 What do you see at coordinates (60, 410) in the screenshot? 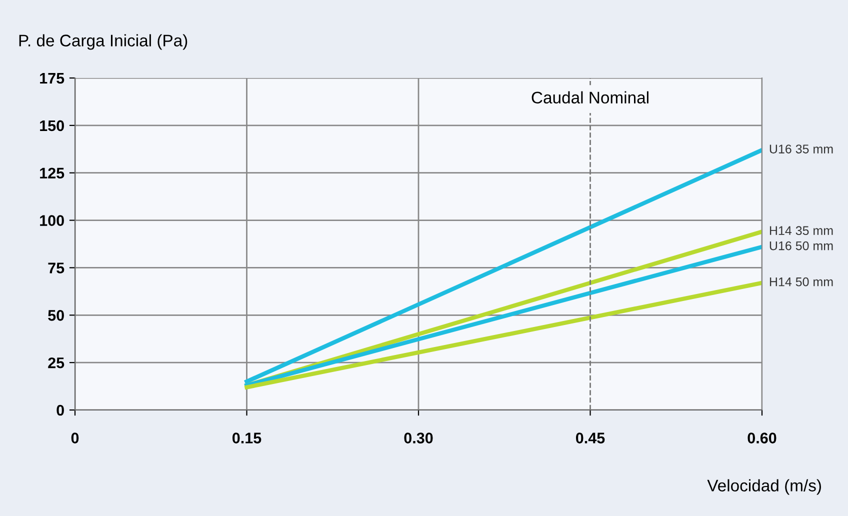
I see `y-tick-label: 0` at bounding box center [60, 410].